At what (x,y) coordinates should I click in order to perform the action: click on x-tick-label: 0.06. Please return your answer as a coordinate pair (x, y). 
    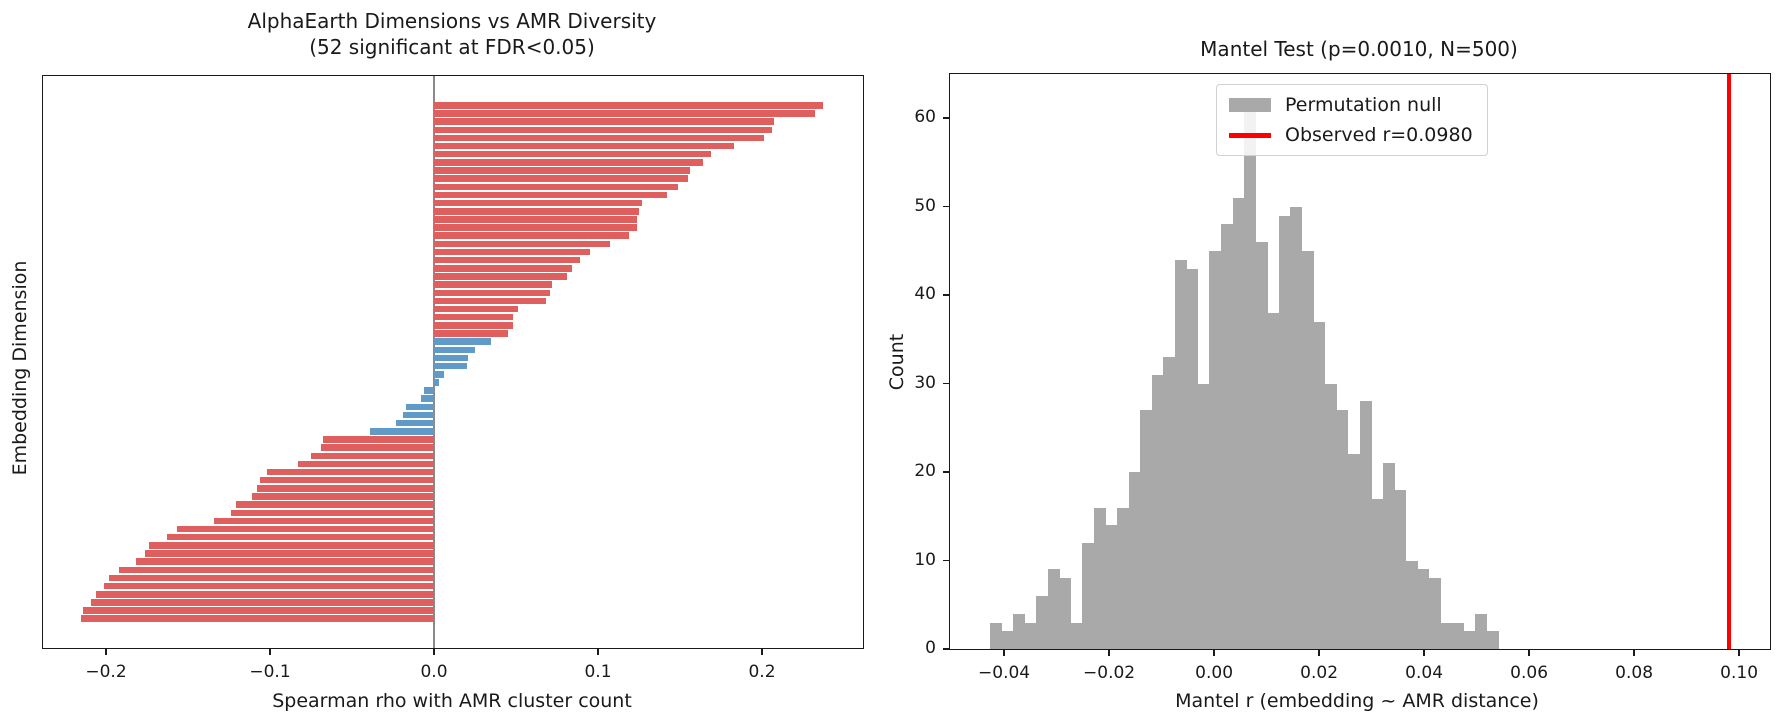
    Looking at the image, I should click on (1529, 673).